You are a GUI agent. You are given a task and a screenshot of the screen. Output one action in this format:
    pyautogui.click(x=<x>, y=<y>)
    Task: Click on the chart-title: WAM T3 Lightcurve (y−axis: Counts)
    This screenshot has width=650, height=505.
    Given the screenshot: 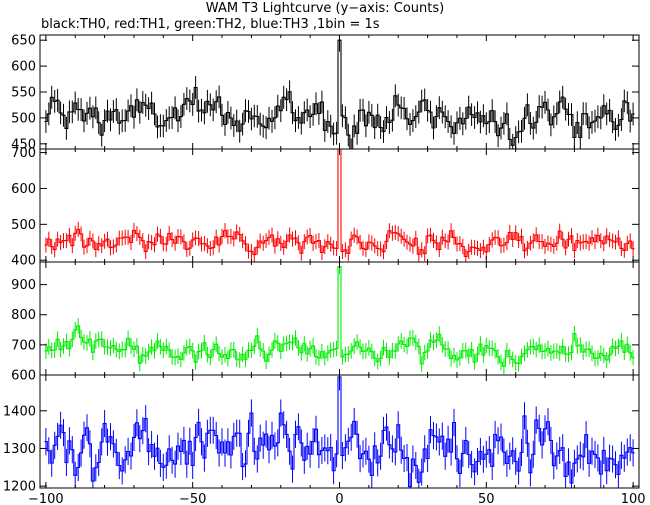 What is the action you would take?
    pyautogui.click(x=325, y=8)
    